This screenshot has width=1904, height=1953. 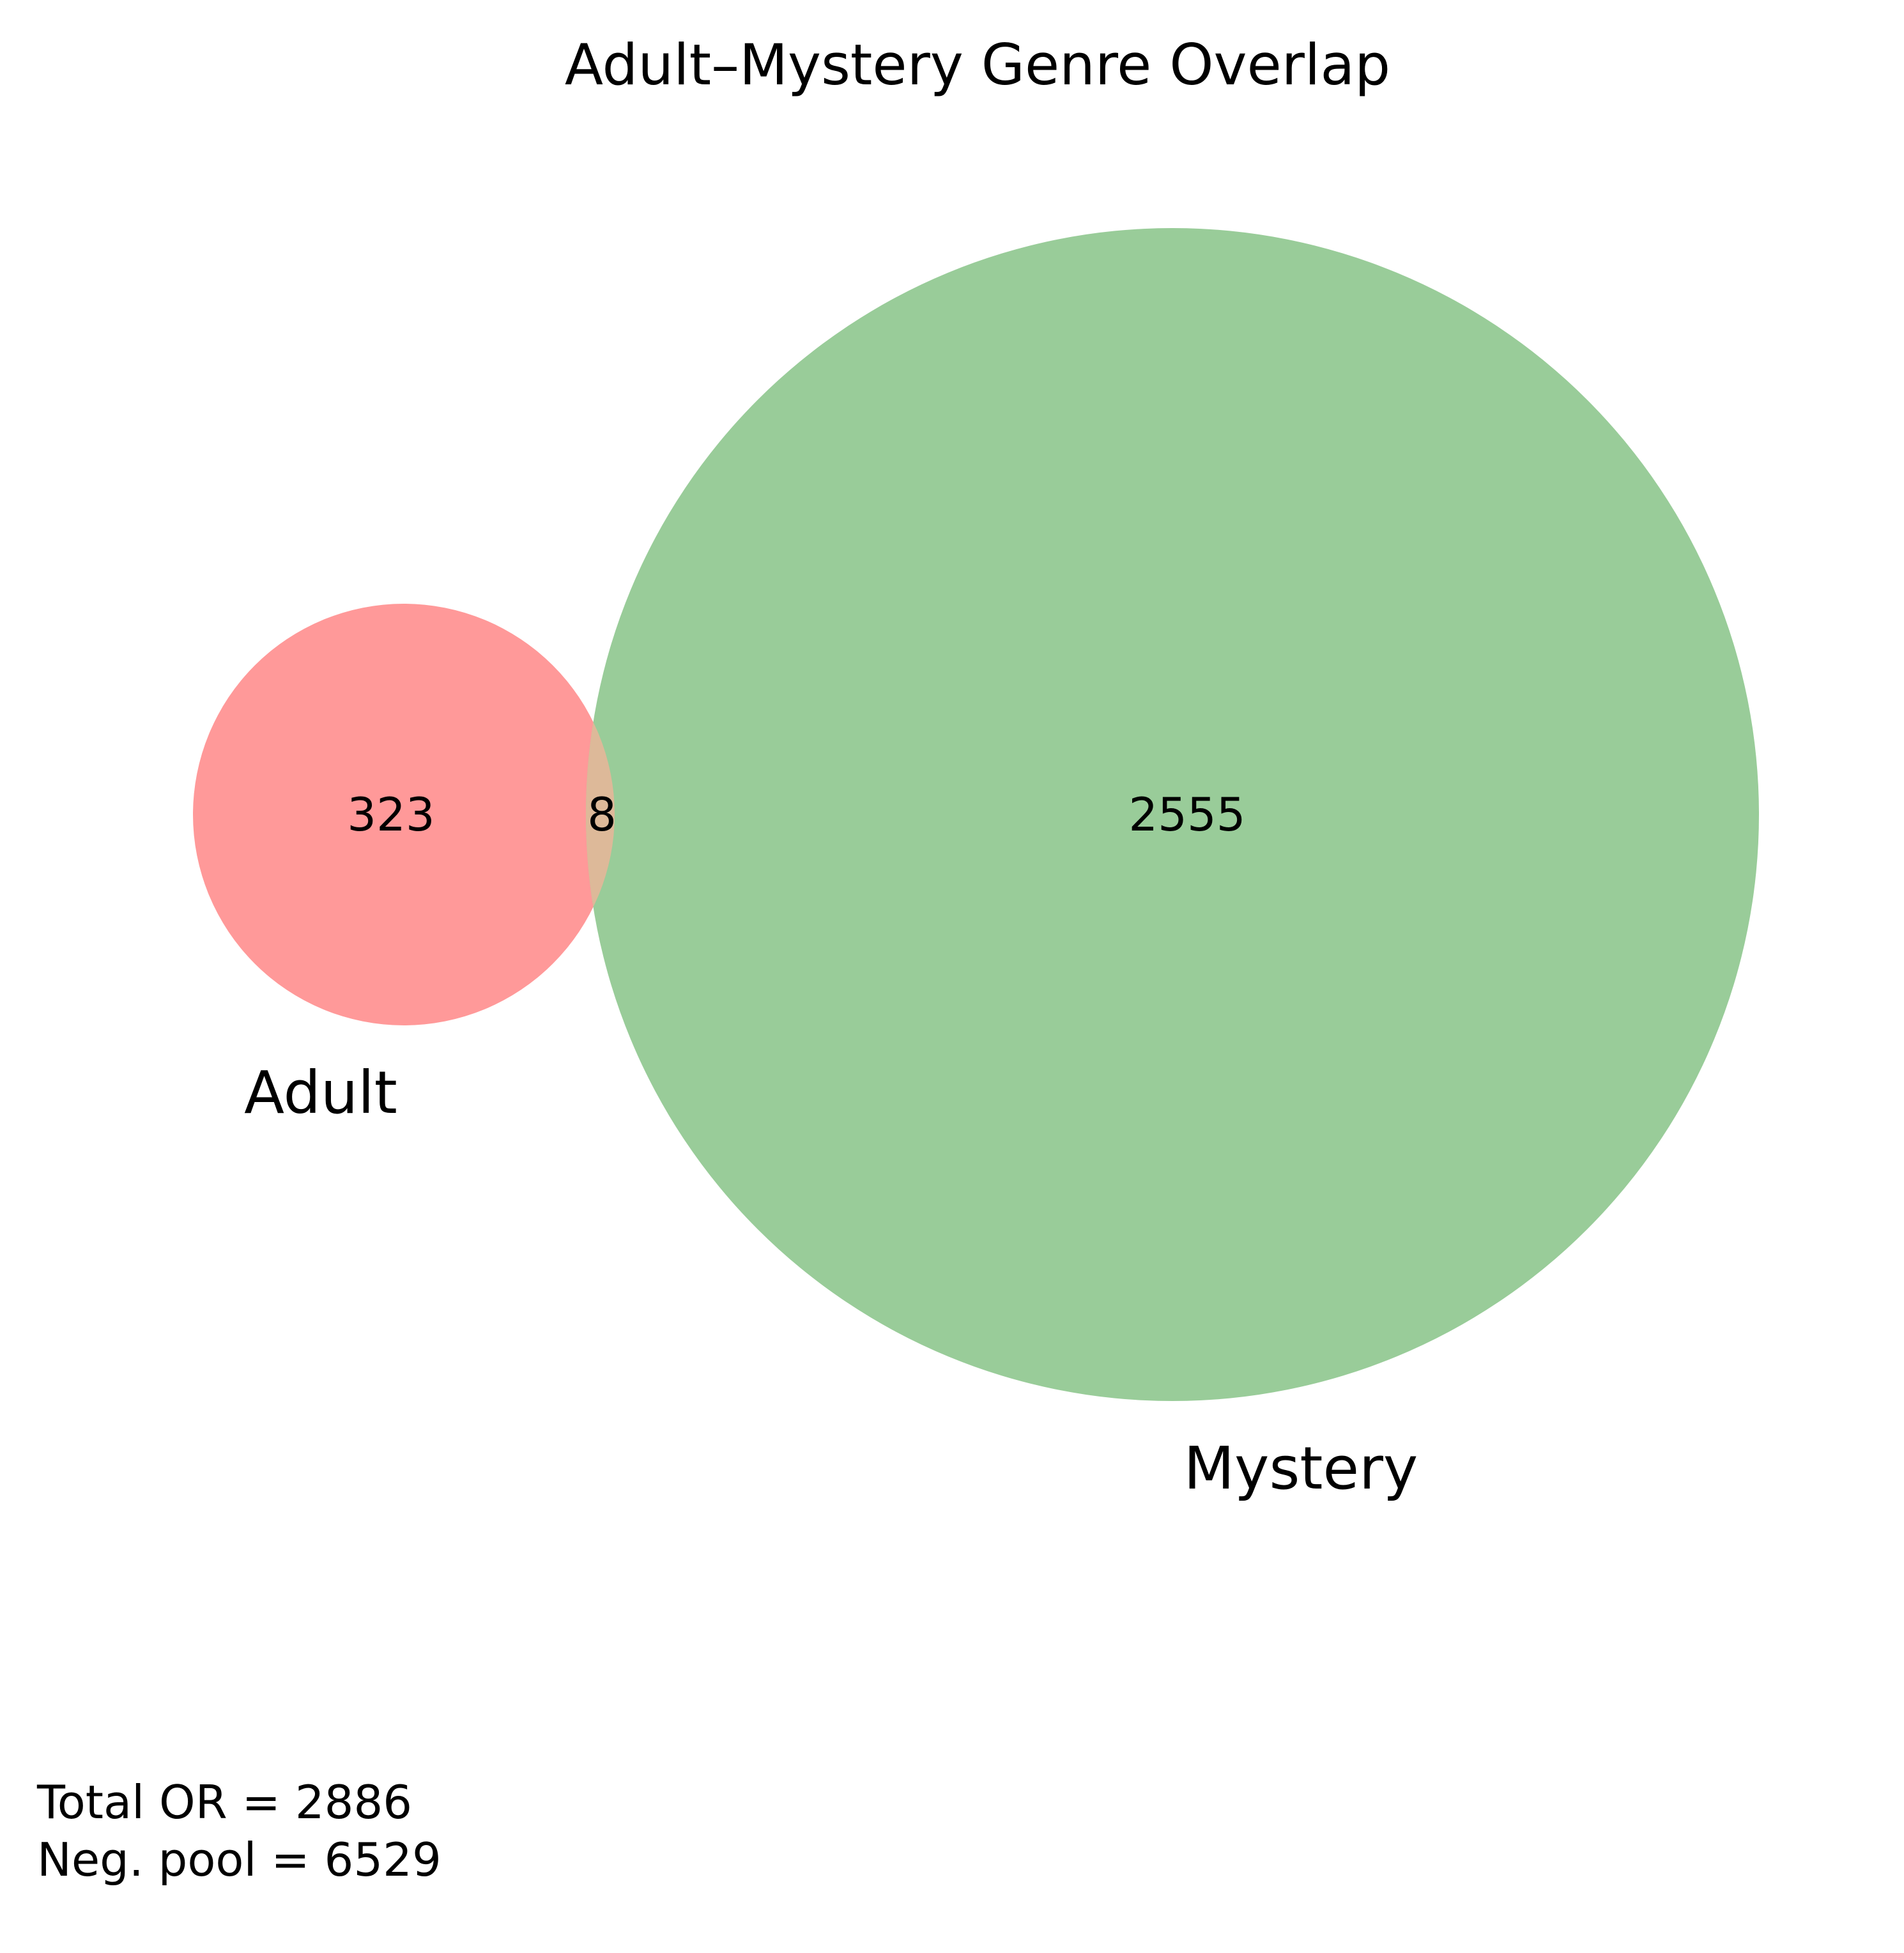 I want to click on neg-pool-line: Neg. pool = 6529, so click(x=239, y=1860).